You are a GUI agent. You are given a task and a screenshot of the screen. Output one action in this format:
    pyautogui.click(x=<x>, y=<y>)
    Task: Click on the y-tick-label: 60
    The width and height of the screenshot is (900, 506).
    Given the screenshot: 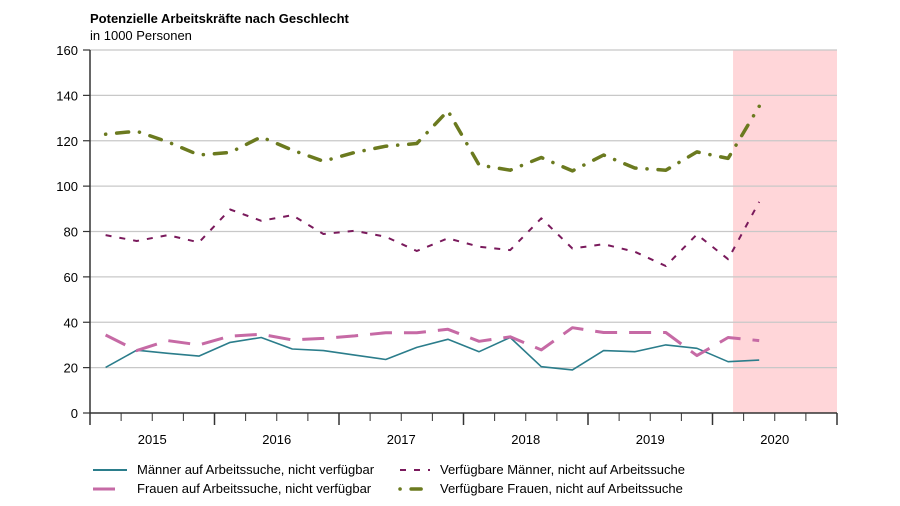 What is the action you would take?
    pyautogui.click(x=71, y=277)
    